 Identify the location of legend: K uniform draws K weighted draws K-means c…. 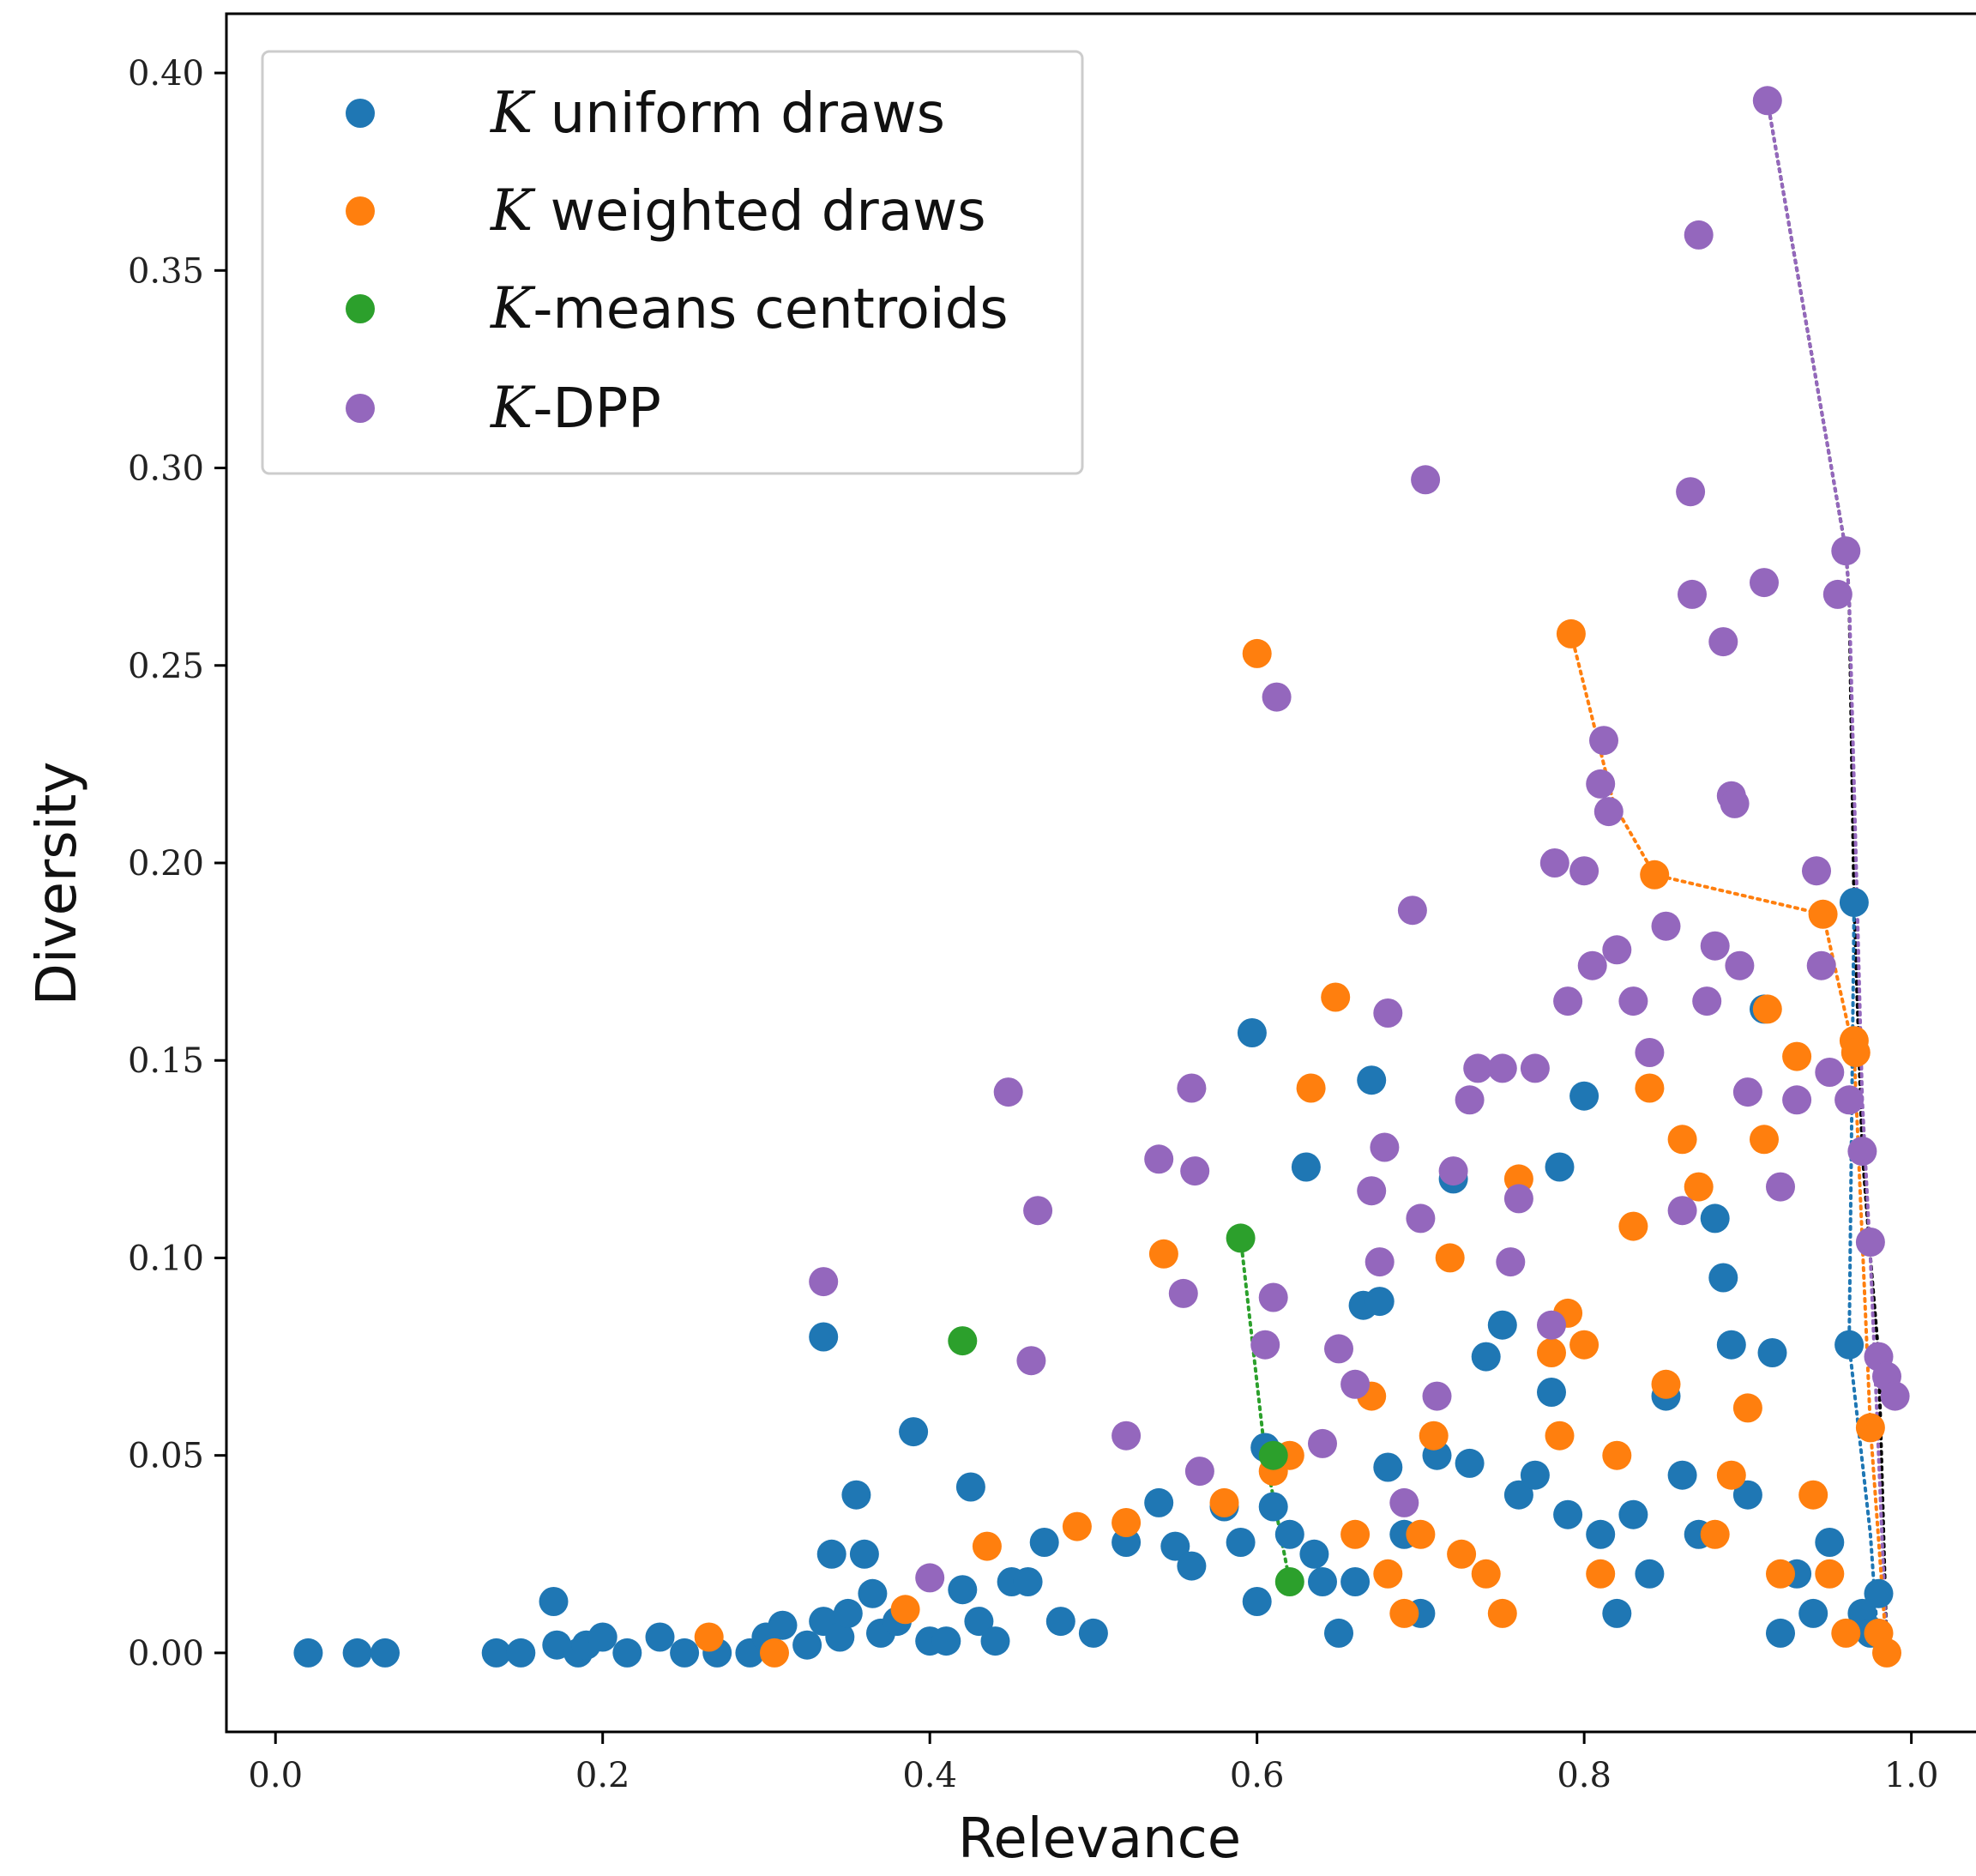
(672, 262).